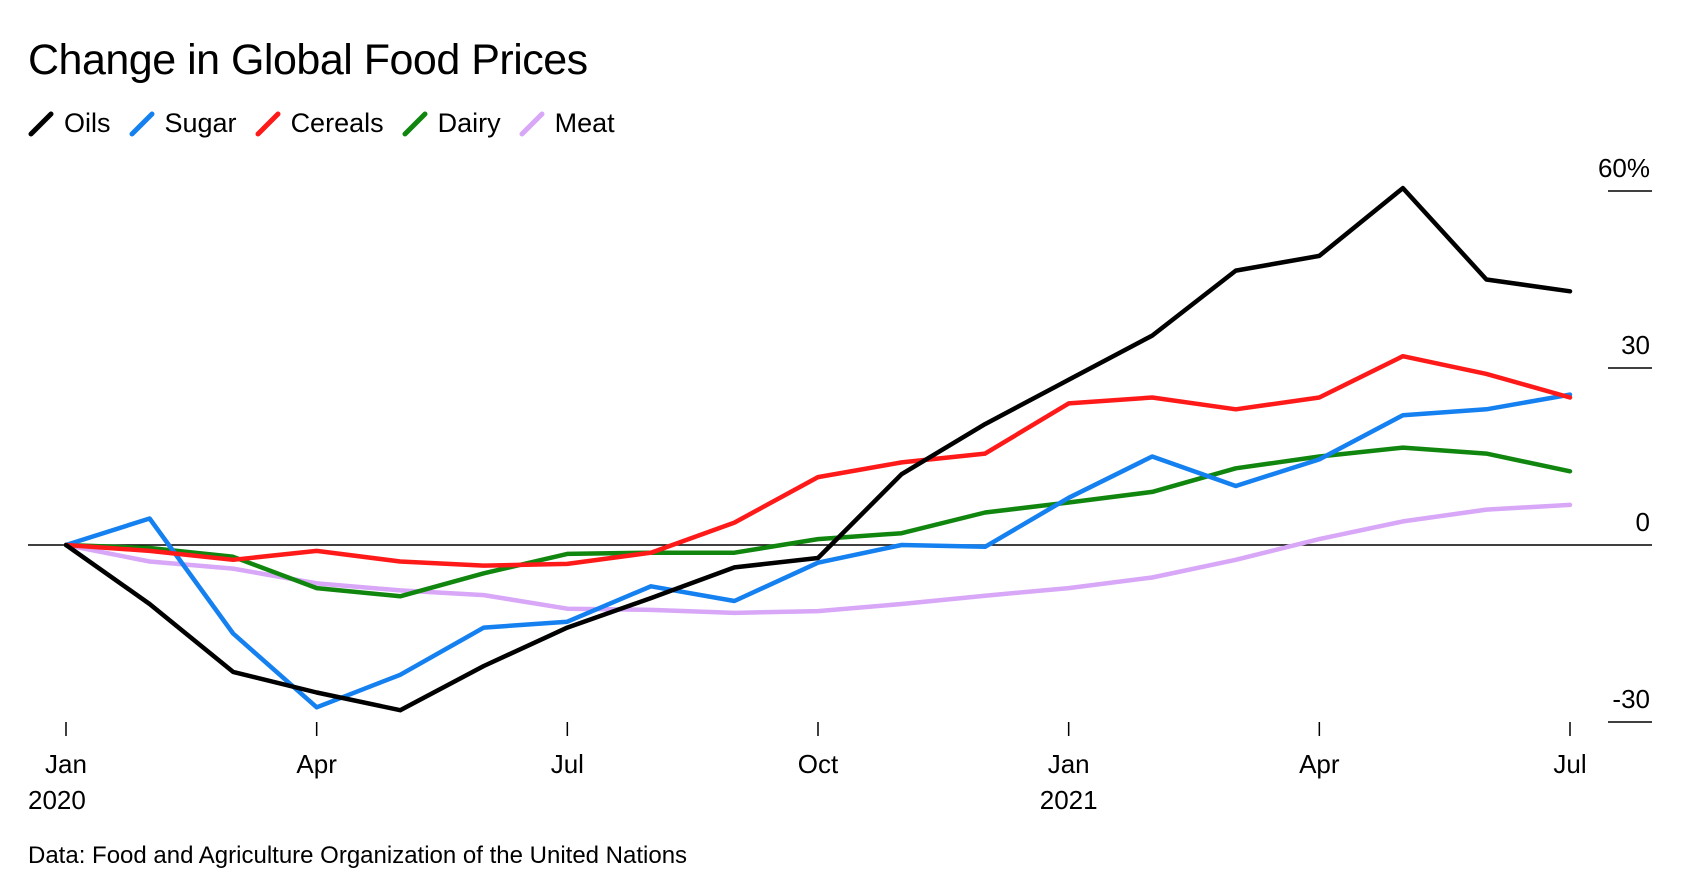 This screenshot has height=892, width=1696. I want to click on legend-label: Oils, so click(87, 123).